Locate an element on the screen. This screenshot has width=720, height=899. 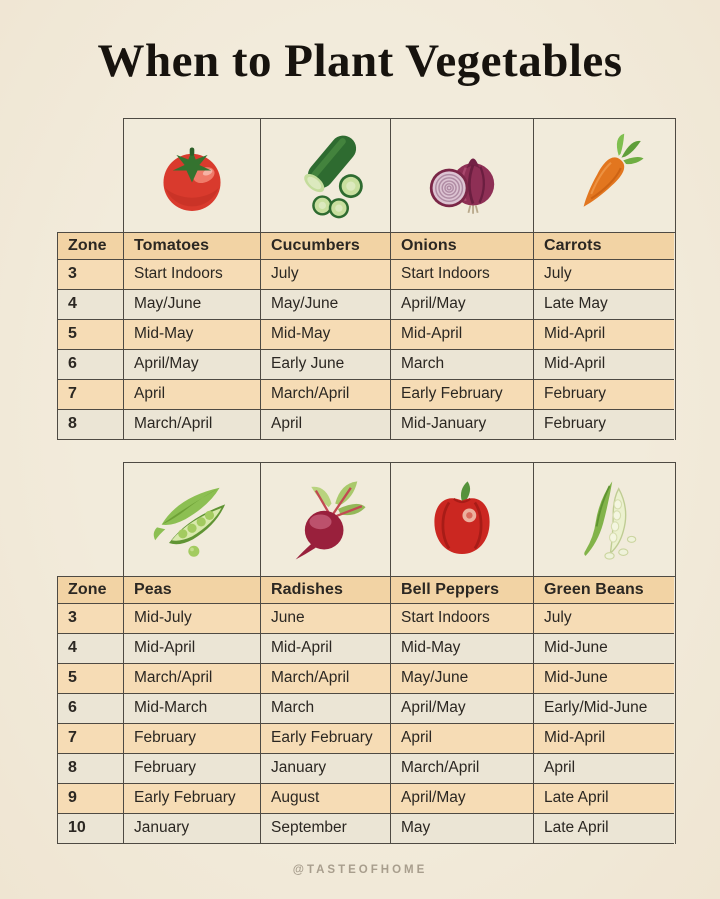
zone-cell: 5 is located at coordinates (91, 679).